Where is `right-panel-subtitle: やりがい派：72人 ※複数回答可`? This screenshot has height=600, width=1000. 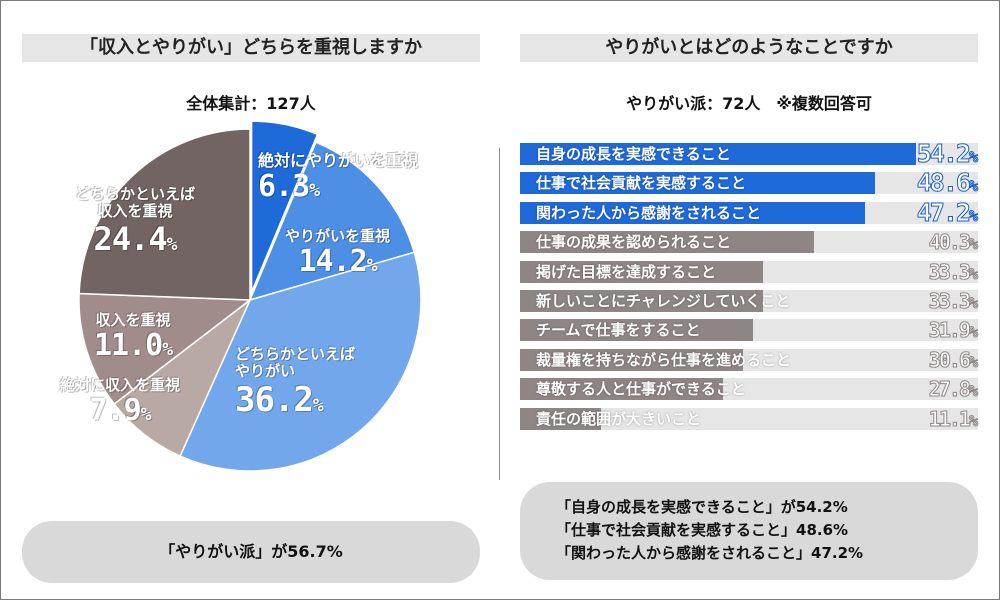
right-panel-subtitle: やりがい派：72人 ※複数回答可 is located at coordinates (749, 103).